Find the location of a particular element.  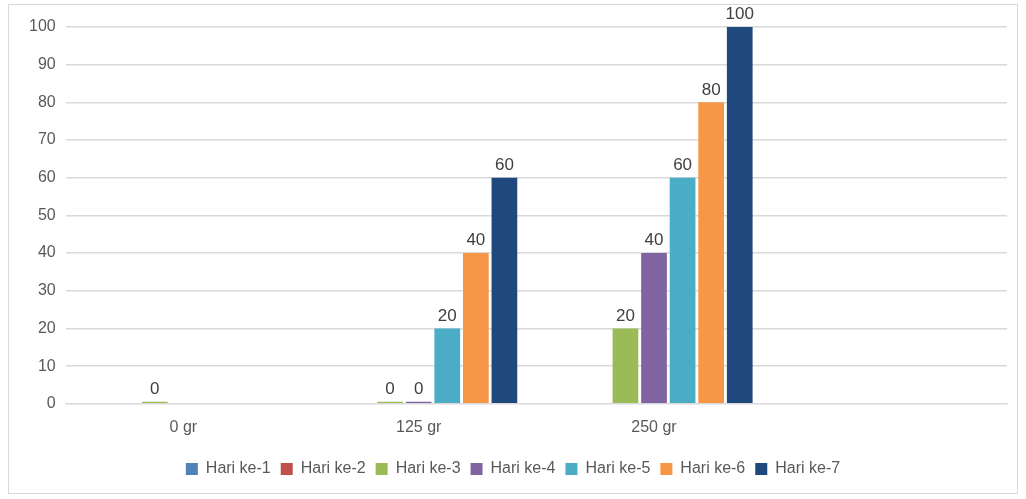

y-tick-label: 90 is located at coordinates (46, 64).